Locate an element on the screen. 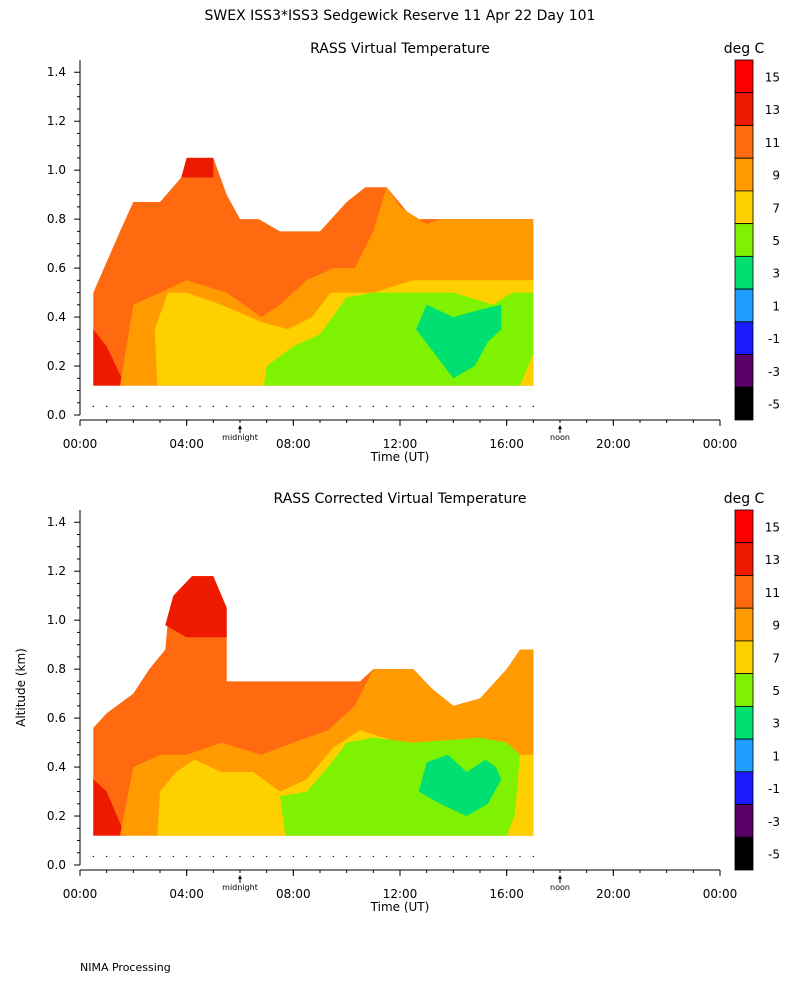 Image resolution: width=800 pixels, height=1000 pixels. colorbar-label: 3 is located at coordinates (776, 724).